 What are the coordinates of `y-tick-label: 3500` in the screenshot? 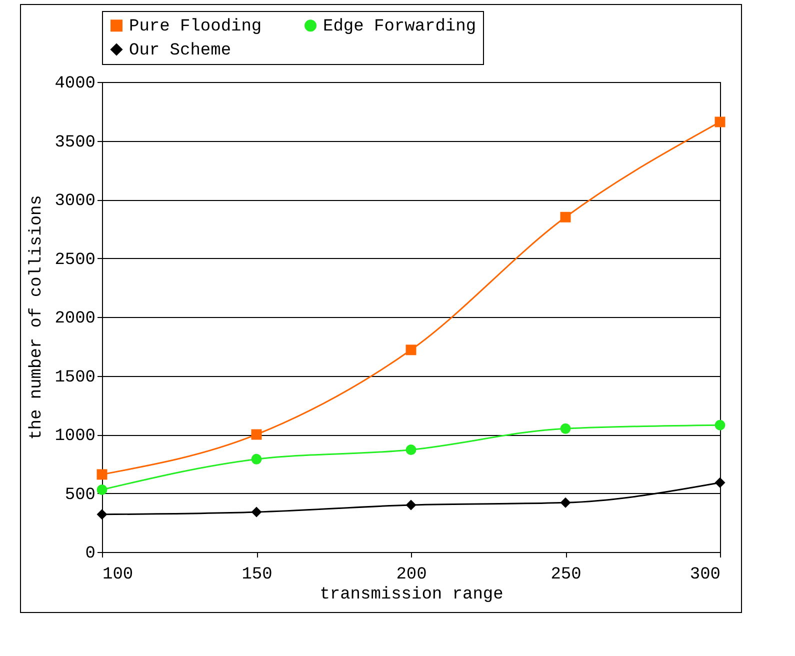 It's located at (75, 142).